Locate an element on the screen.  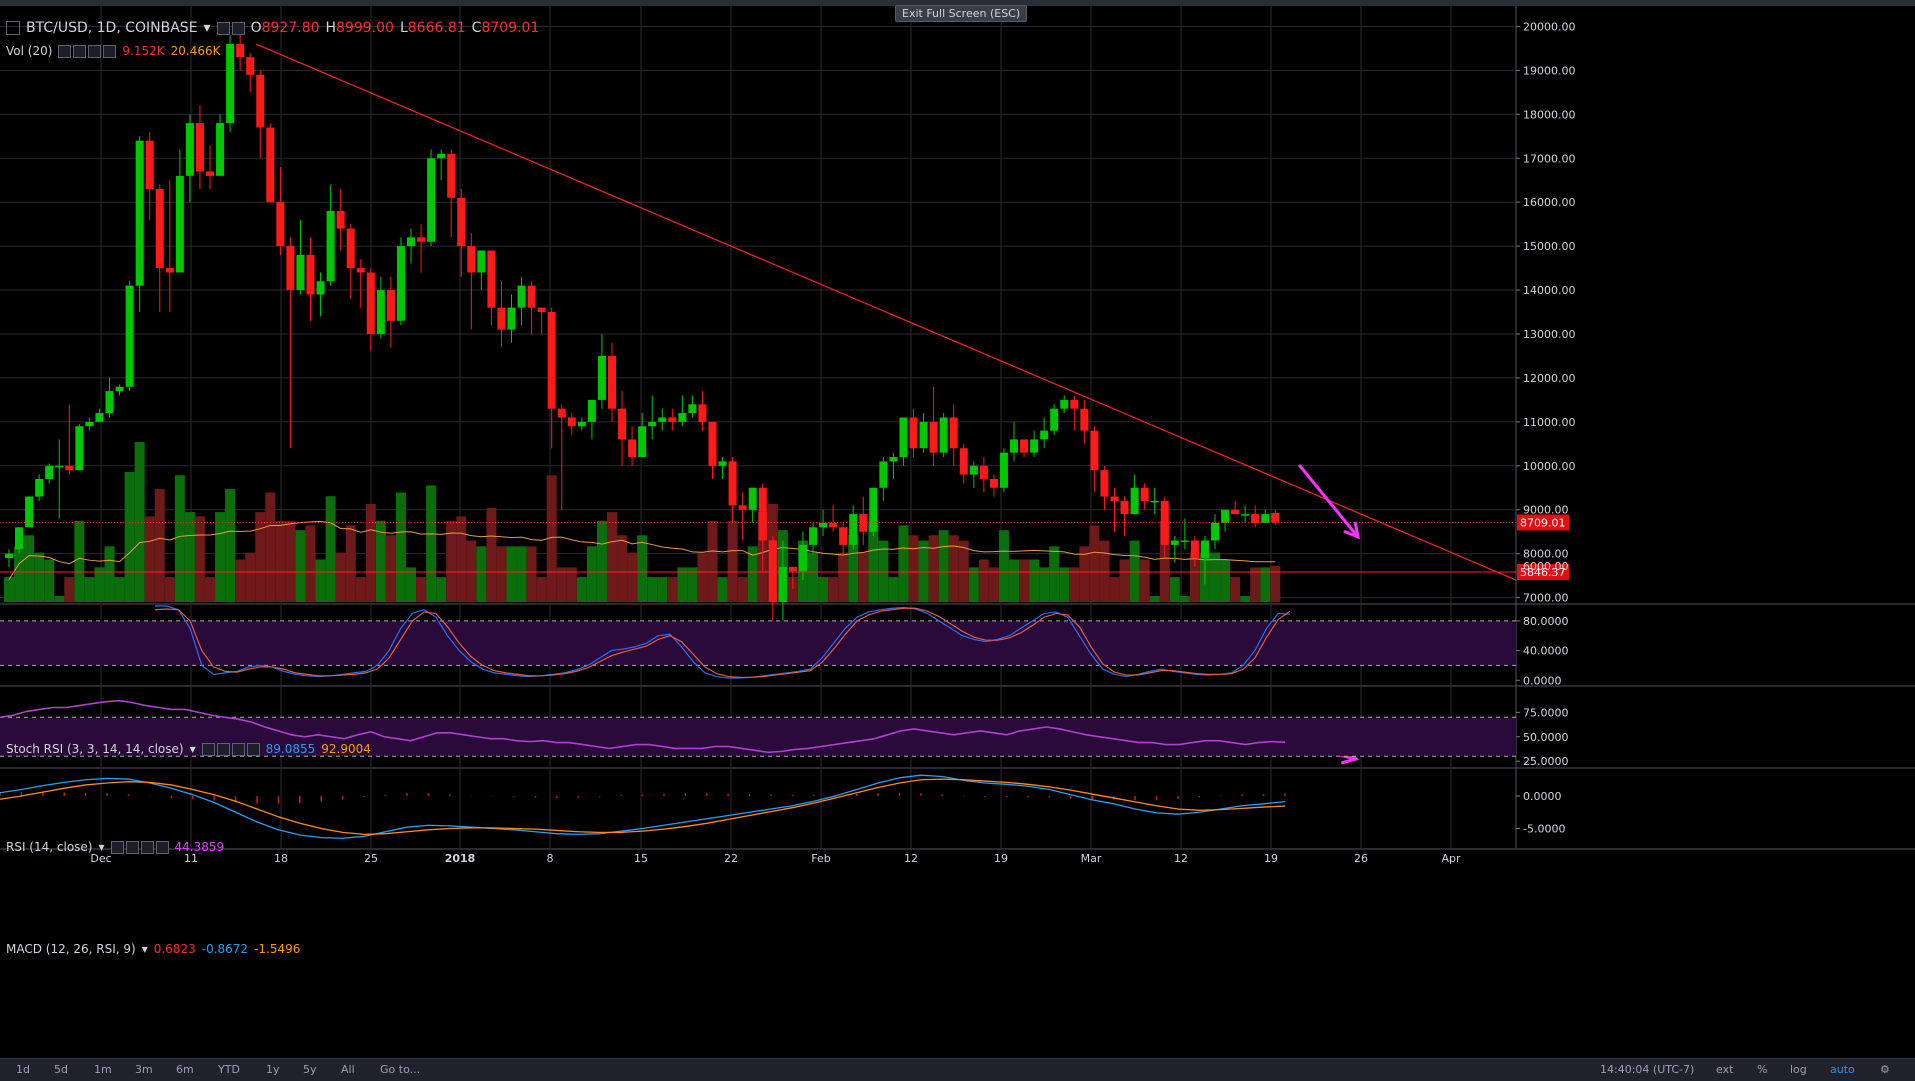
range-5d: 5d is located at coordinates (61, 1069).